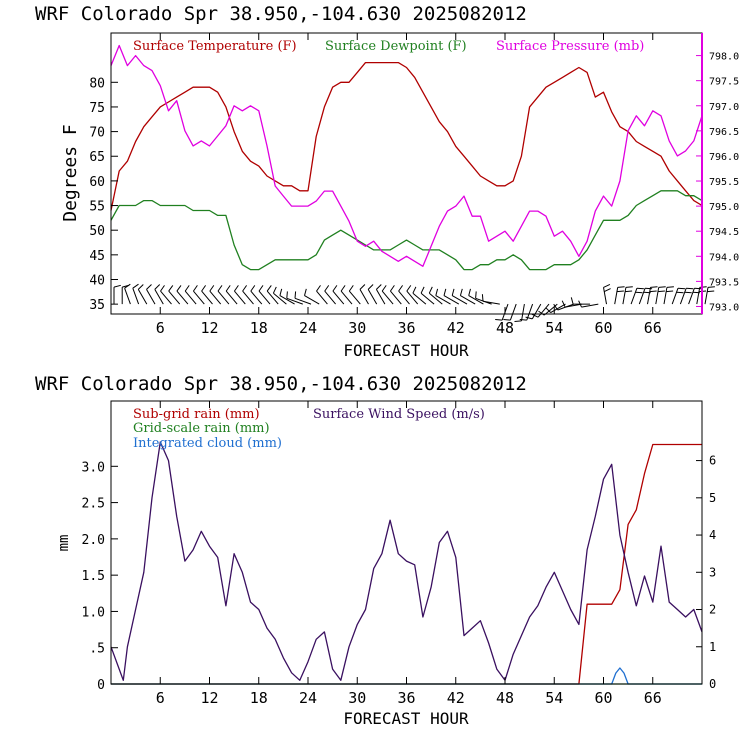 Image resolution: width=740 pixels, height=740 pixels. Describe the element at coordinates (93, 467) in the screenshot. I see `p2-y-tick-label: 3.0` at that location.